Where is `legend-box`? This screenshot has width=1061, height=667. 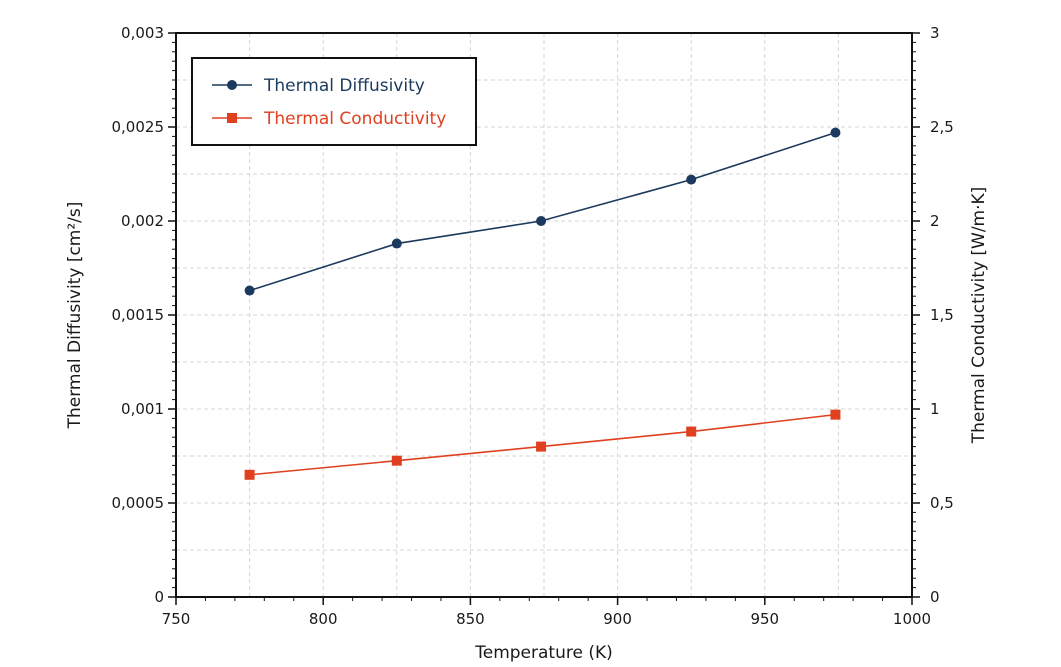
legend-box is located at coordinates (334, 101).